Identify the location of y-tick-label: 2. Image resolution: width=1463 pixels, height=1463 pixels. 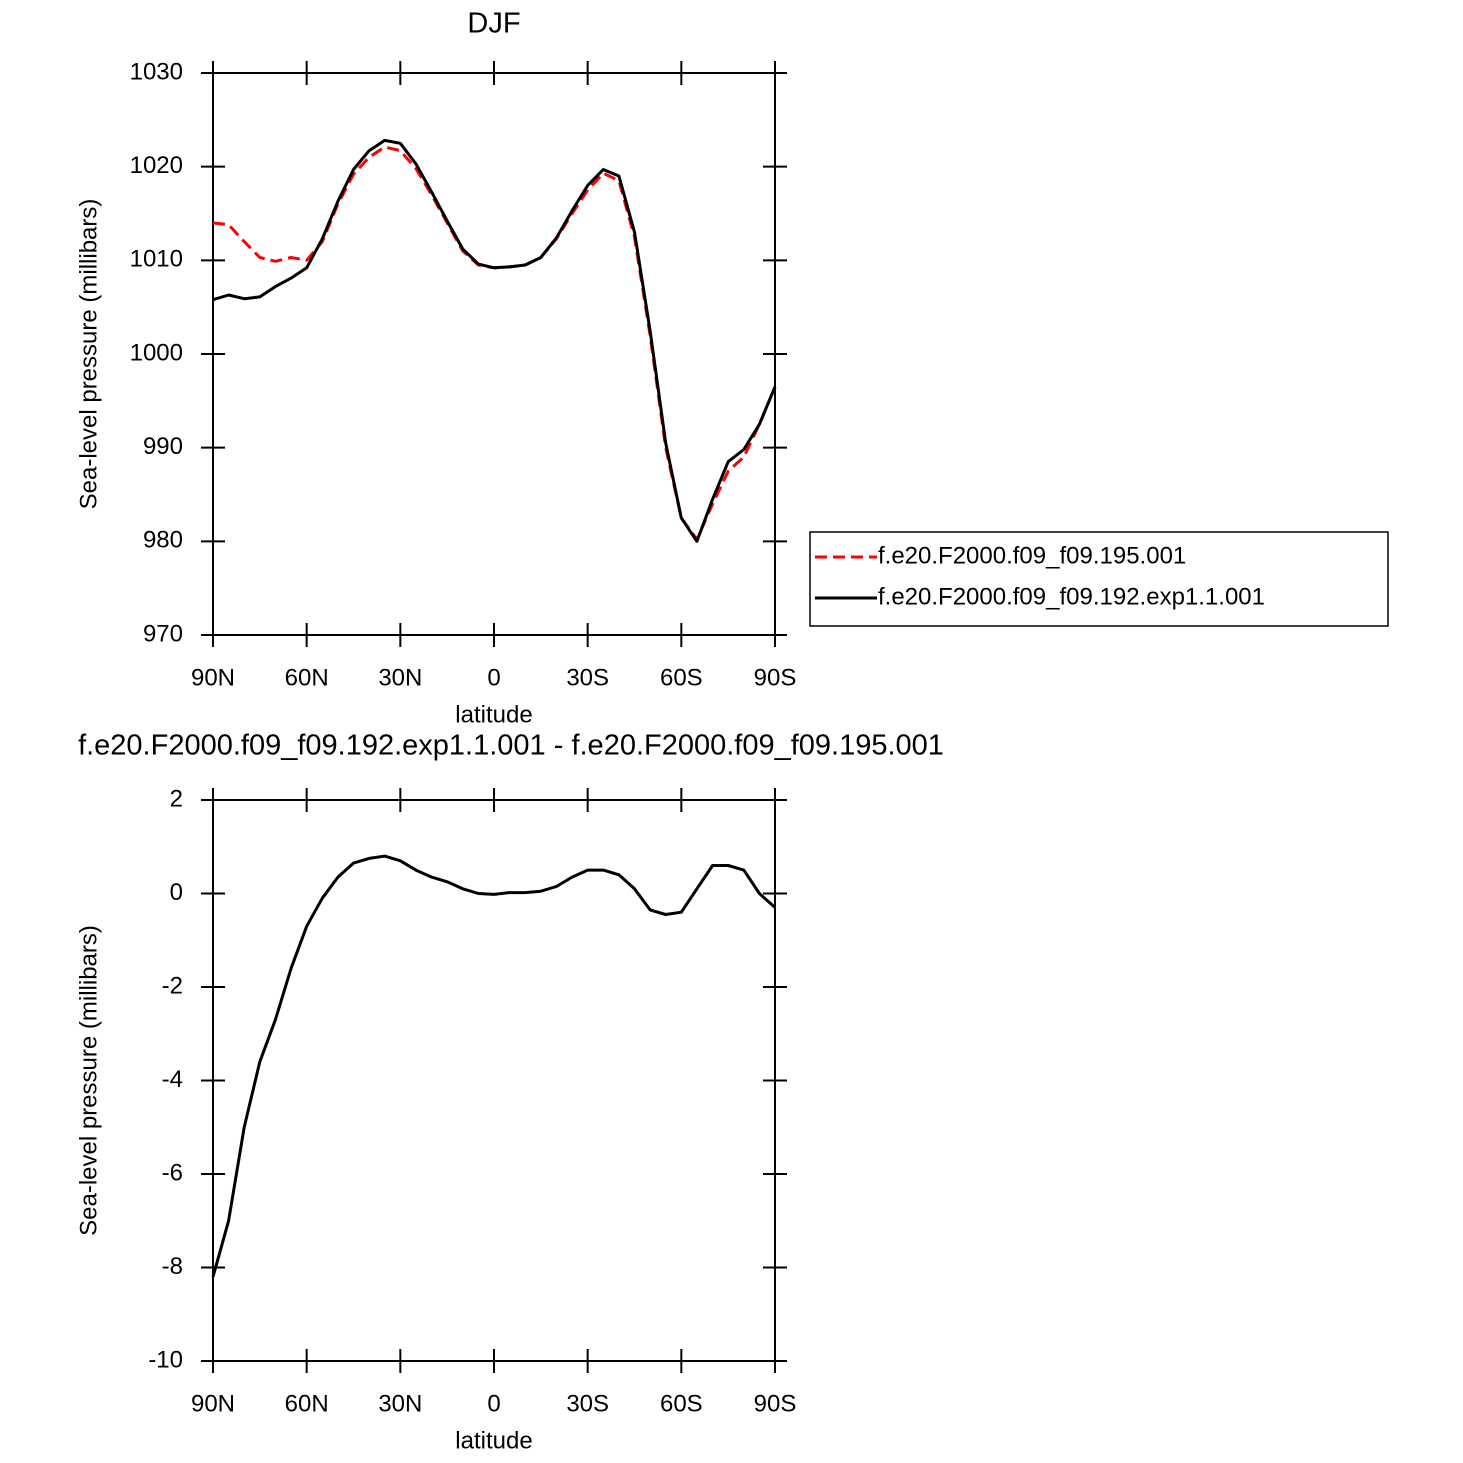
(176, 798).